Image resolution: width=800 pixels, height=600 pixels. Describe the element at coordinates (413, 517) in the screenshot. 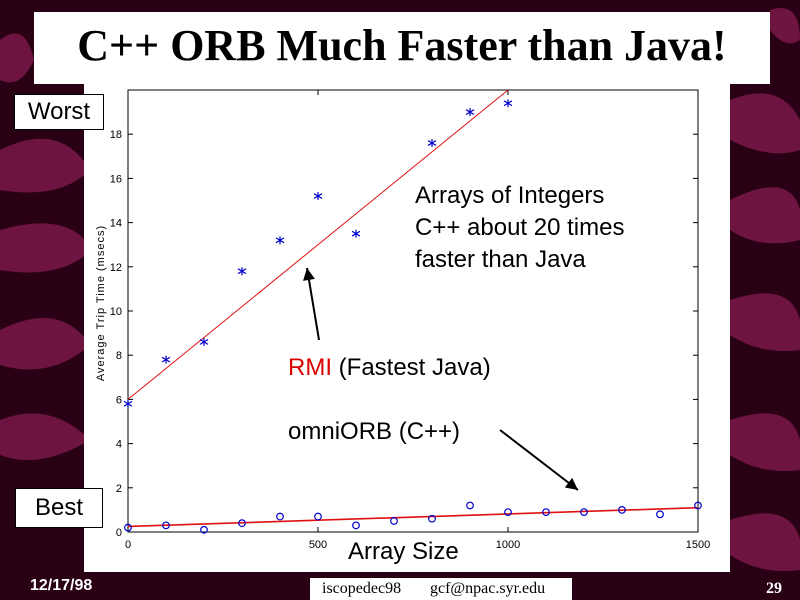

I see `fit-line-omniorb` at that location.